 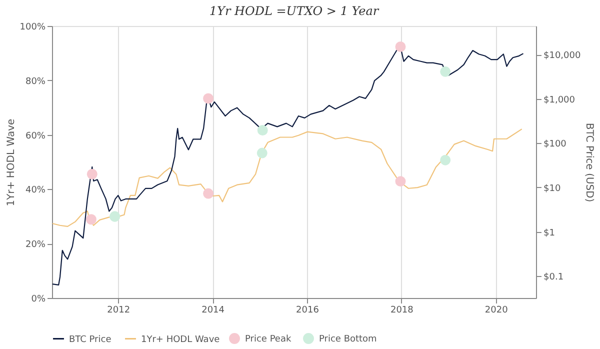 What do you see at coordinates (90, 339) in the screenshot?
I see `legend-label: BTC Price` at bounding box center [90, 339].